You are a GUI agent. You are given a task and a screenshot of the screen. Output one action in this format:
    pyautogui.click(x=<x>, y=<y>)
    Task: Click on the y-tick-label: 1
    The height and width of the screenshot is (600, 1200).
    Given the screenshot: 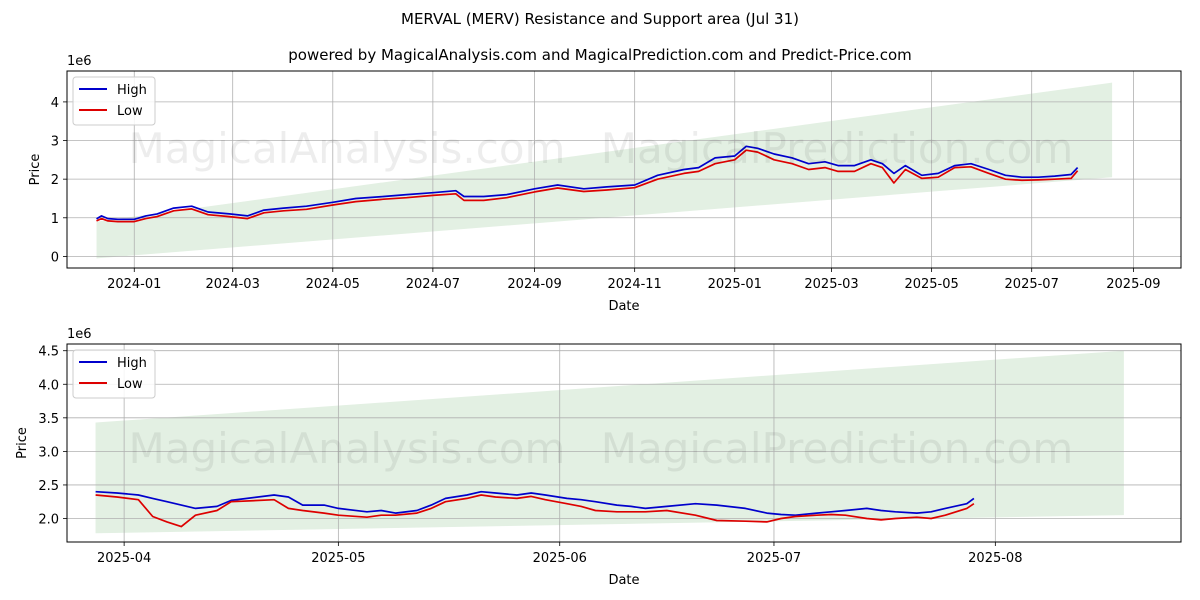 What is the action you would take?
    pyautogui.click(x=55, y=219)
    